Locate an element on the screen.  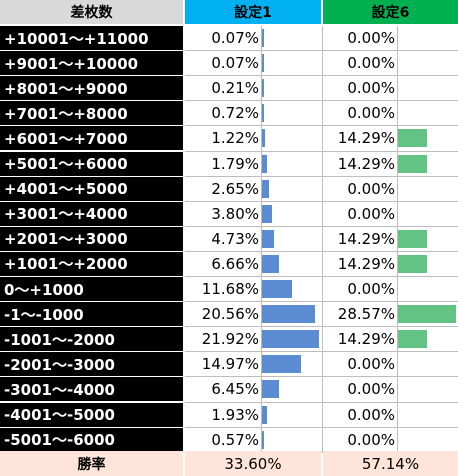
row-label: -3001～-4000 is located at coordinates (91, 389).